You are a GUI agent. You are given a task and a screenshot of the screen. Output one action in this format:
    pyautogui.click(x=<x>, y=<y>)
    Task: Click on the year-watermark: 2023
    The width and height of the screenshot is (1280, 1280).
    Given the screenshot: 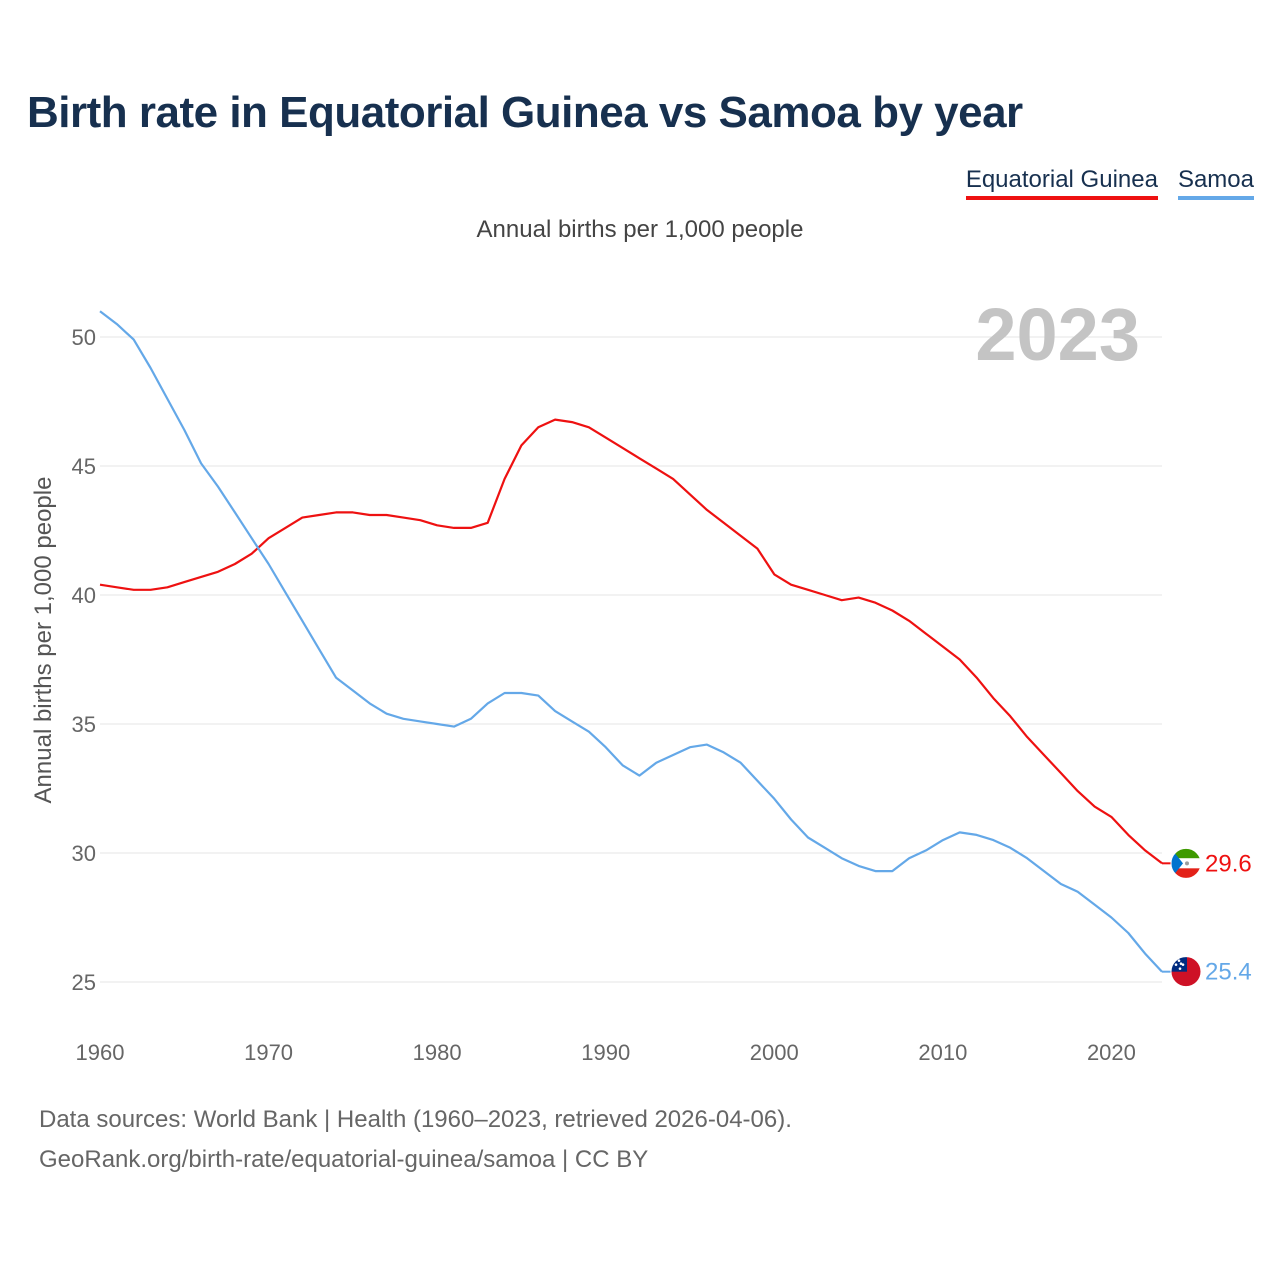 What is the action you would take?
    pyautogui.click(x=1057, y=334)
    